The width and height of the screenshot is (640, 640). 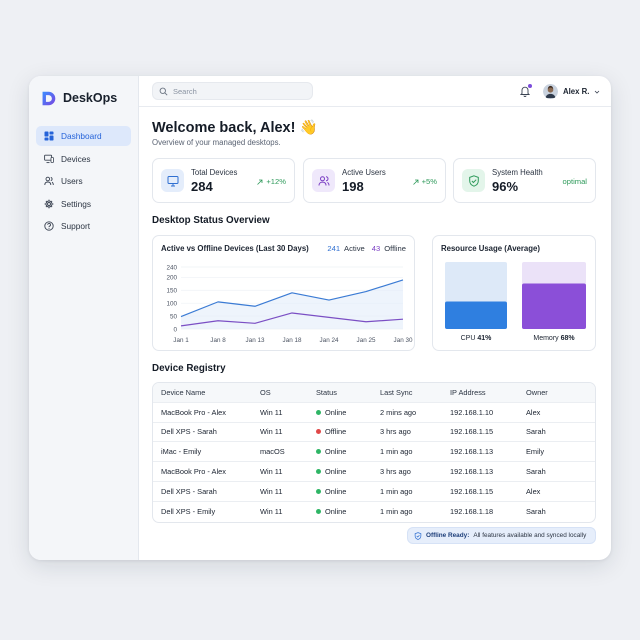 What do you see at coordinates (326, 392) in the screenshot?
I see `column-header: Status` at bounding box center [326, 392].